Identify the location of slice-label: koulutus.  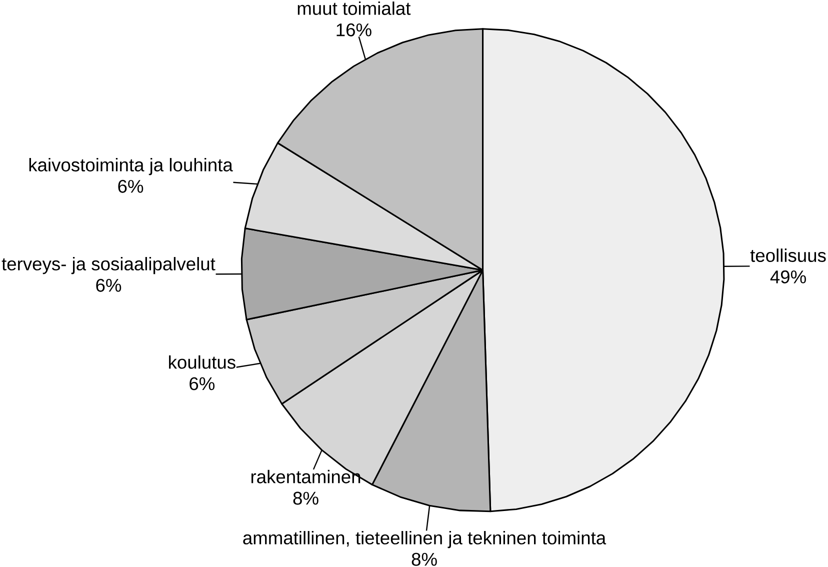
(202, 362).